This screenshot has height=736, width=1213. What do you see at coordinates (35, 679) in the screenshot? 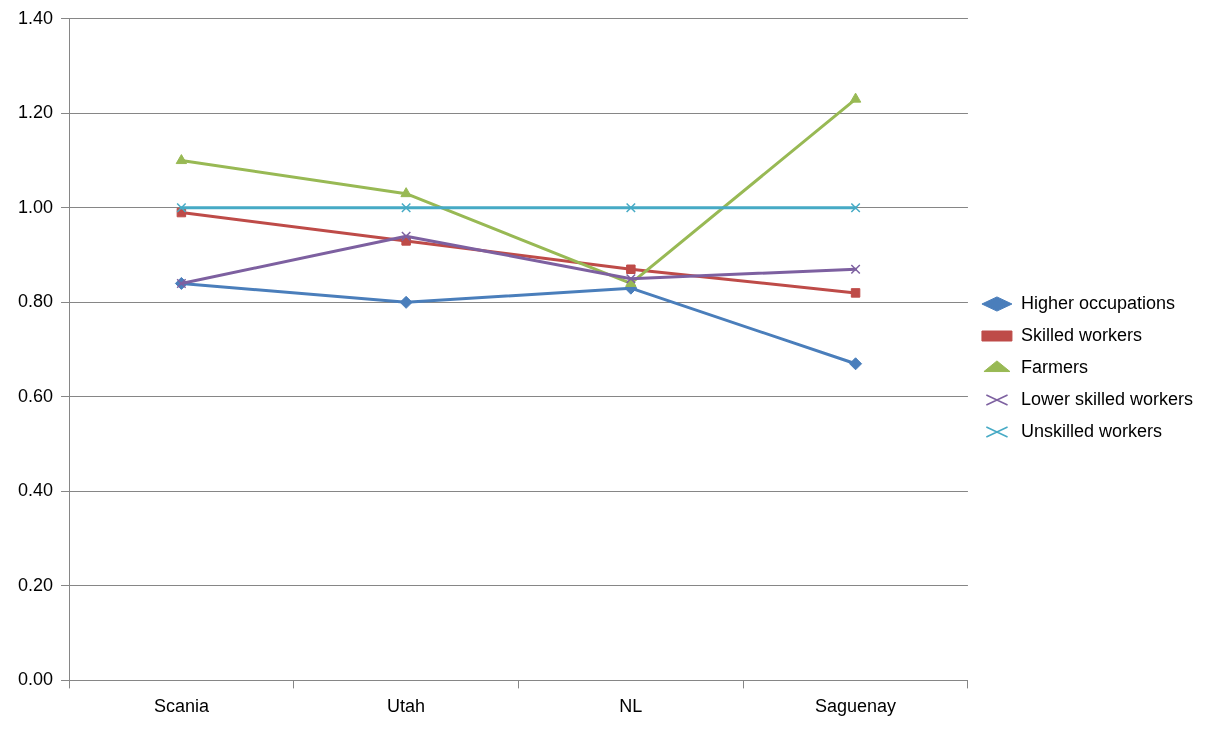
I see `y-tick-label: 0.00` at bounding box center [35, 679].